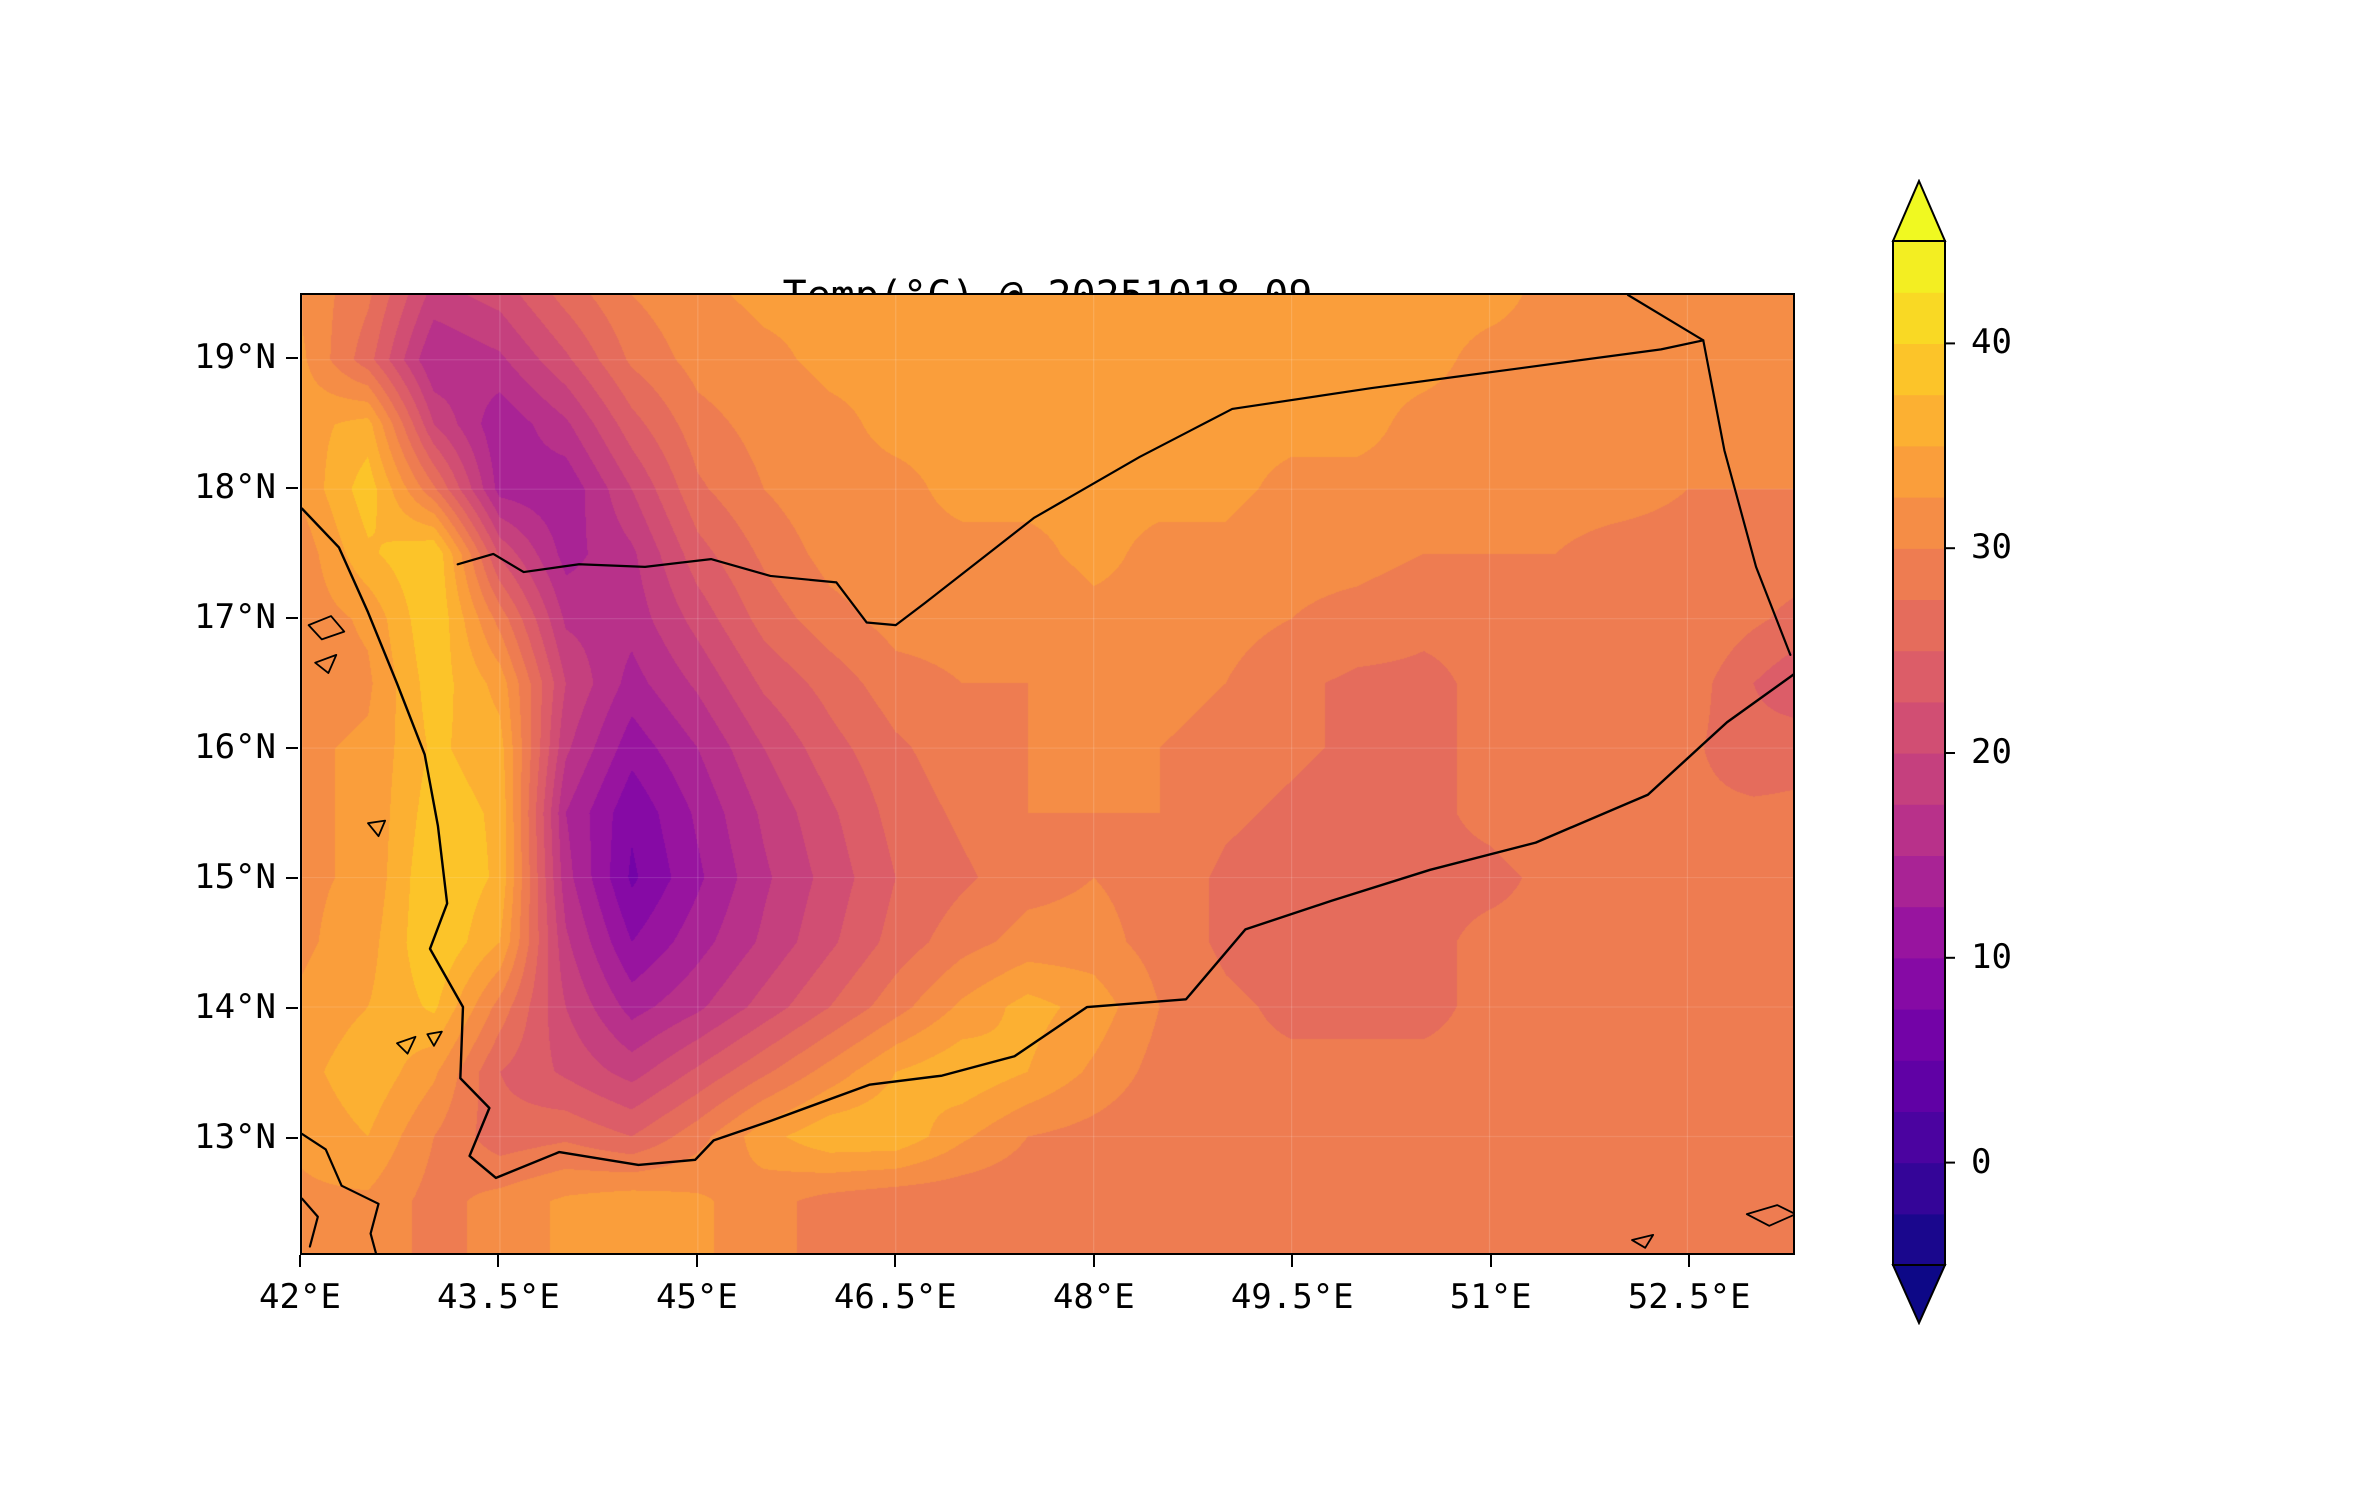 Image resolution: width=2371 pixels, height=1500 pixels. What do you see at coordinates (300, 1297) in the screenshot?
I see `x-tick-label: 42°E` at bounding box center [300, 1297].